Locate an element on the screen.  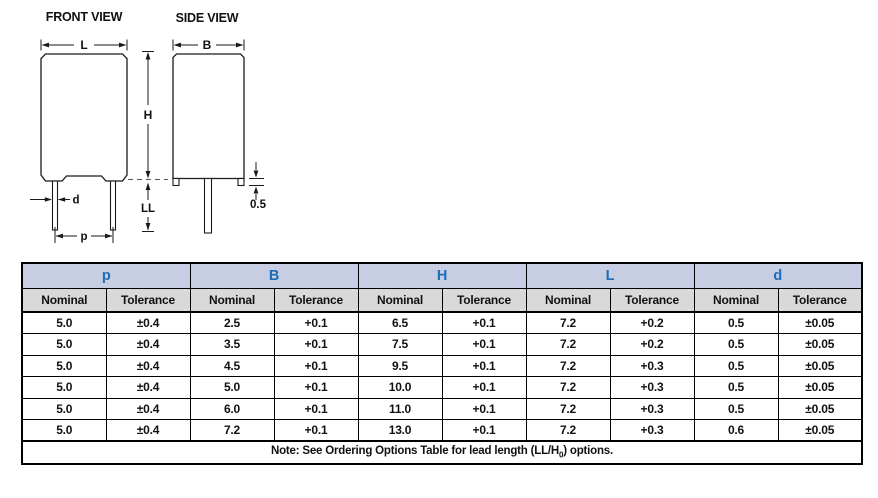
dim-label-p: p is located at coordinates (83, 237).